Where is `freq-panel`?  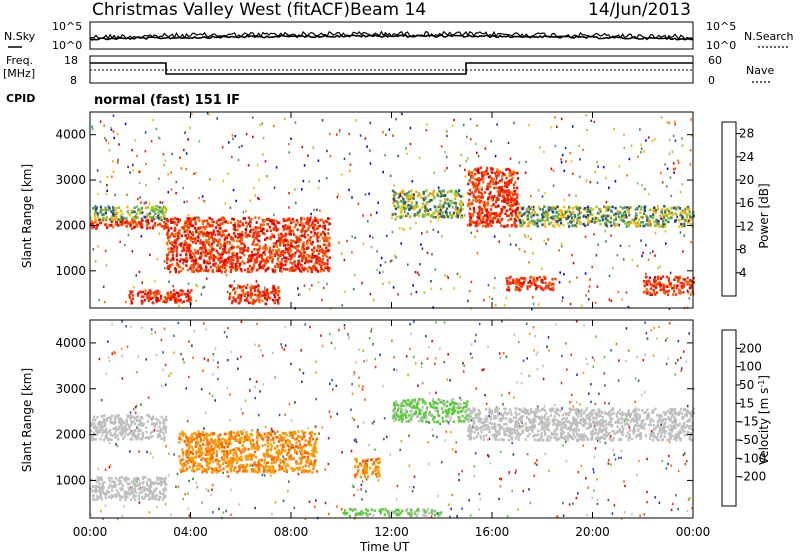
freq-panel is located at coordinates (391, 69).